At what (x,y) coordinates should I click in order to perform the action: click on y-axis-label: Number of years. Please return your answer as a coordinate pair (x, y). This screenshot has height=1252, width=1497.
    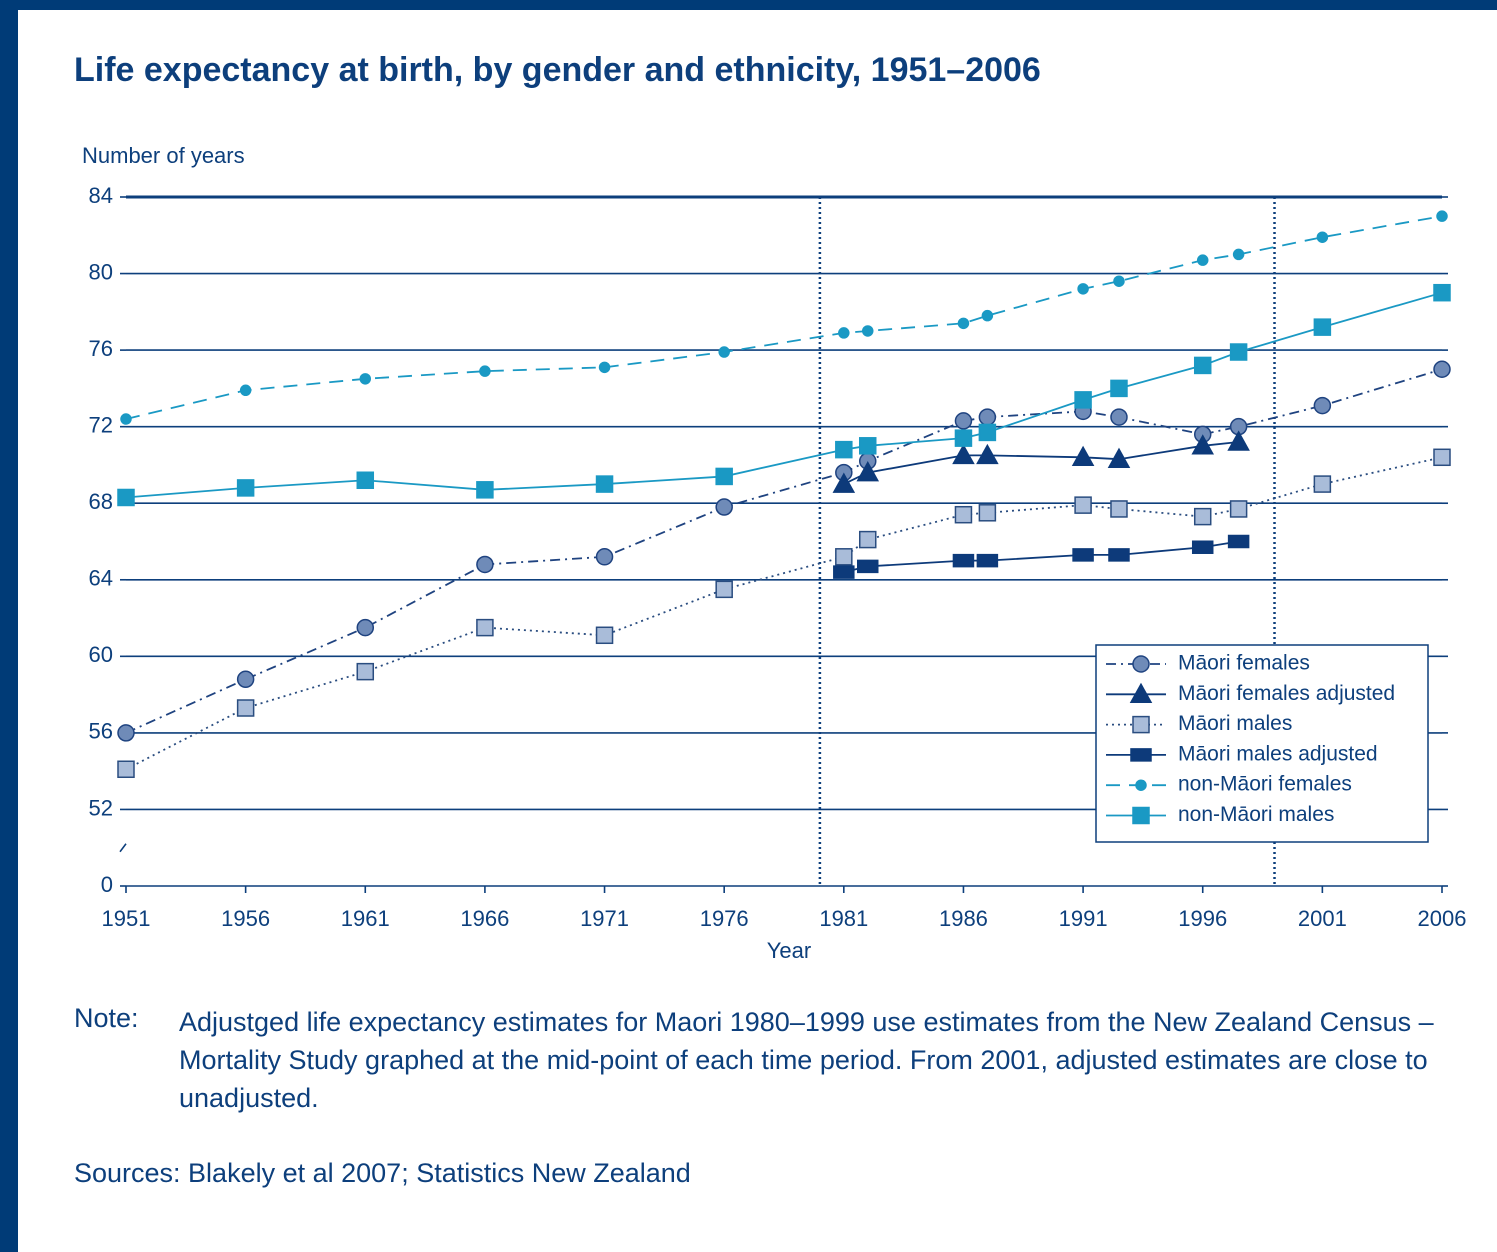
    Looking at the image, I should click on (163, 155).